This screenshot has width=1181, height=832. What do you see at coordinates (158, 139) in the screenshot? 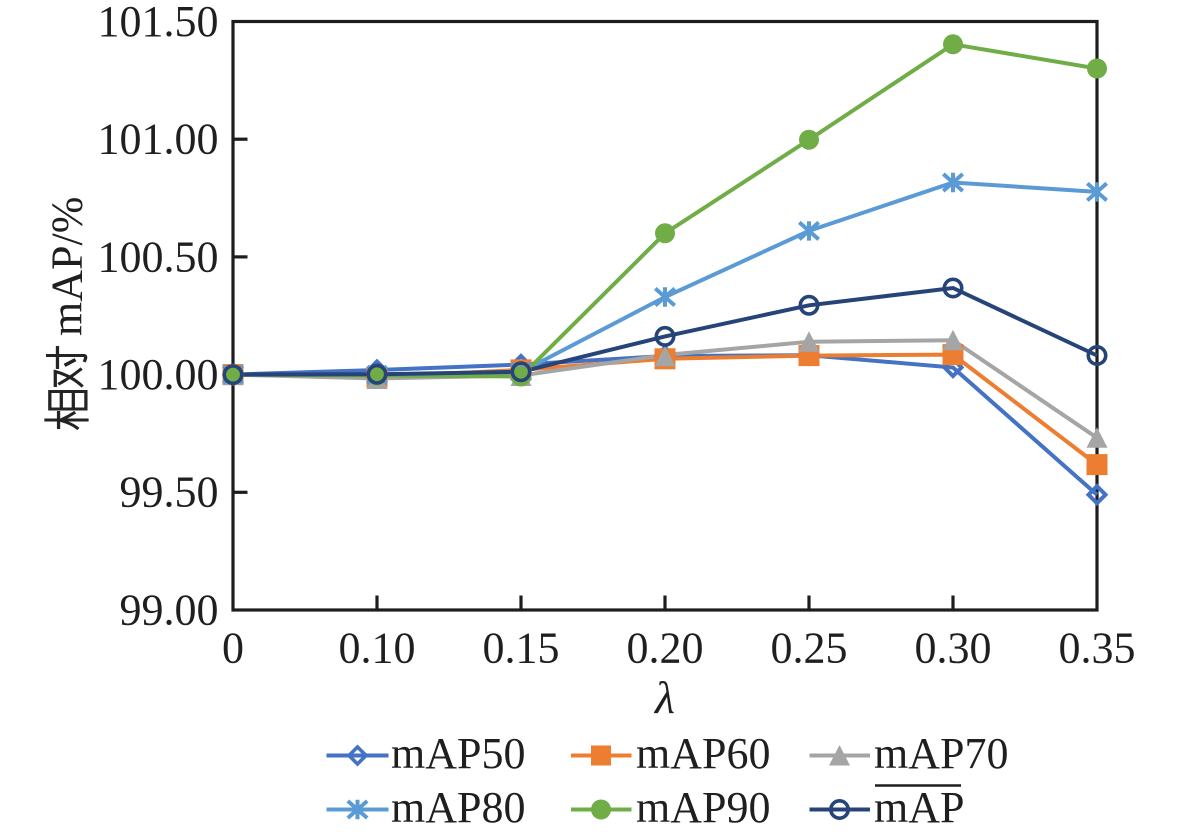
I see `svg-text: 101.00` at bounding box center [158, 139].